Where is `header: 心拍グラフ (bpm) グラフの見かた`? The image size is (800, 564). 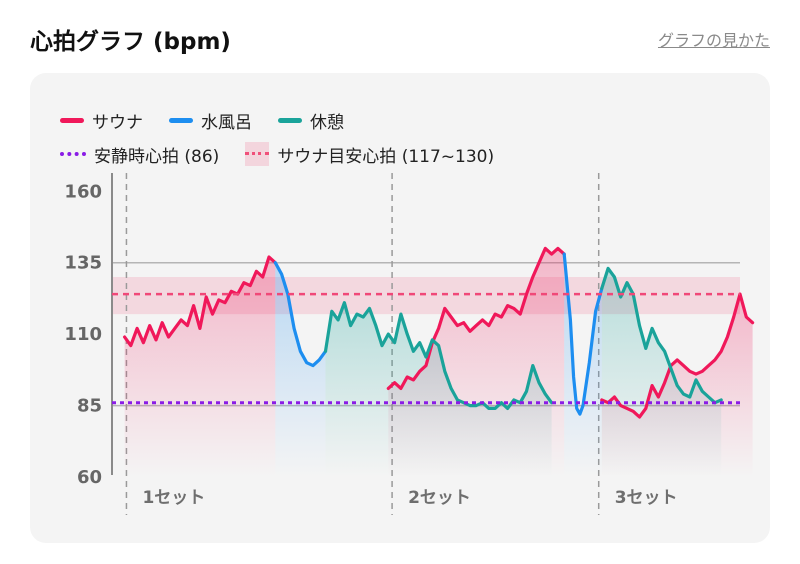
header: 心拍グラフ (bpm) グラフの見かた is located at coordinates (400, 40).